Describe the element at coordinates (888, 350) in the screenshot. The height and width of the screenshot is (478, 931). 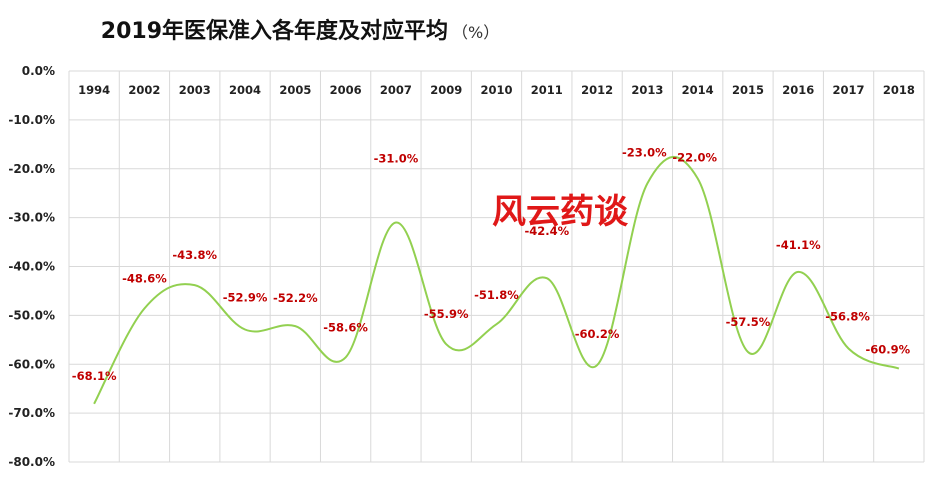
I see `data-label: -60.9%` at that location.